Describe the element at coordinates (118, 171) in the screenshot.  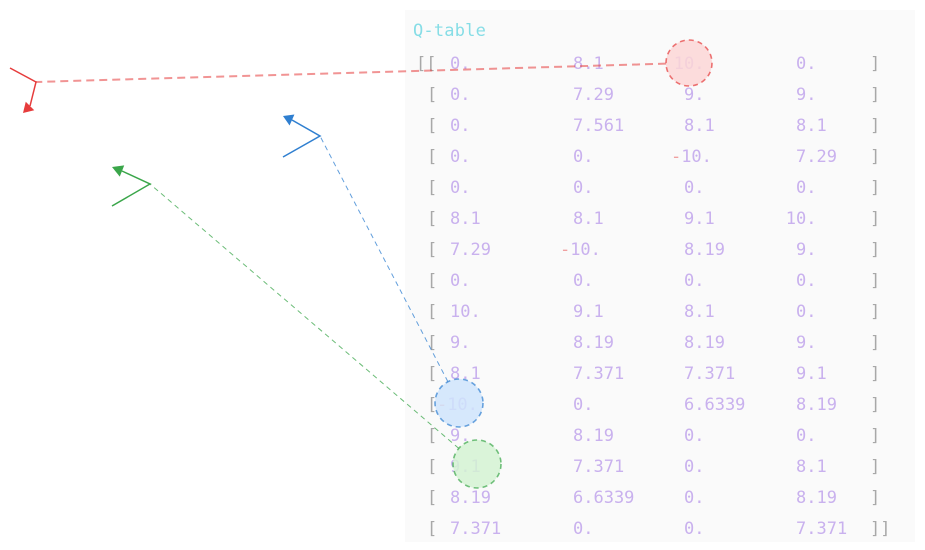
I see `green-arrow-icon` at that location.